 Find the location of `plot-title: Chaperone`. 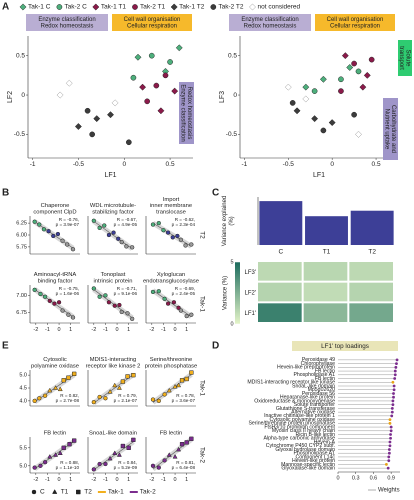

plot-title: Chaperone is located at coordinates (55, 206).